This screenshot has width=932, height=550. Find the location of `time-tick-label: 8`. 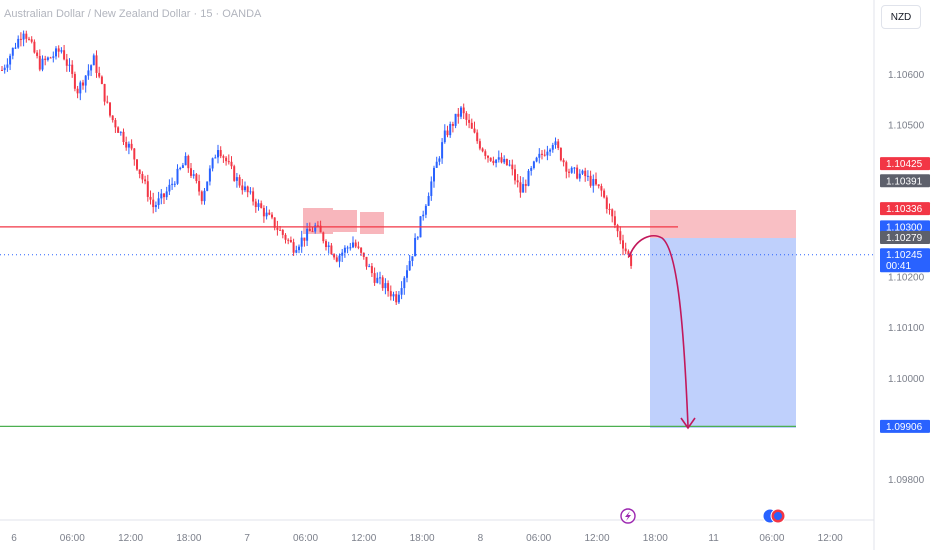

time-tick-label: 8 is located at coordinates (481, 538).